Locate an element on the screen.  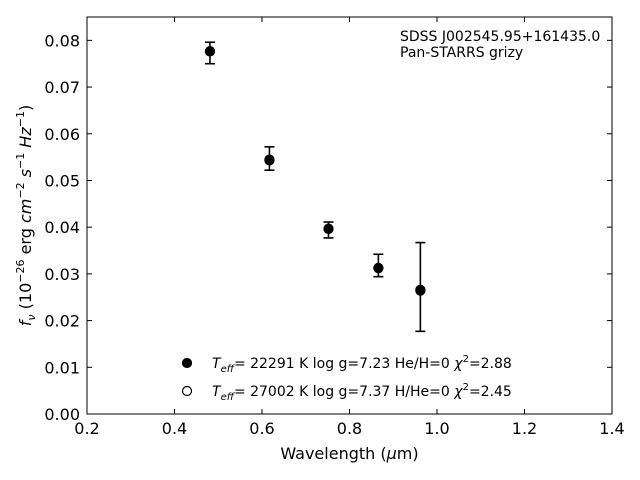
ylabel-part: cm is located at coordinates (25, 211).